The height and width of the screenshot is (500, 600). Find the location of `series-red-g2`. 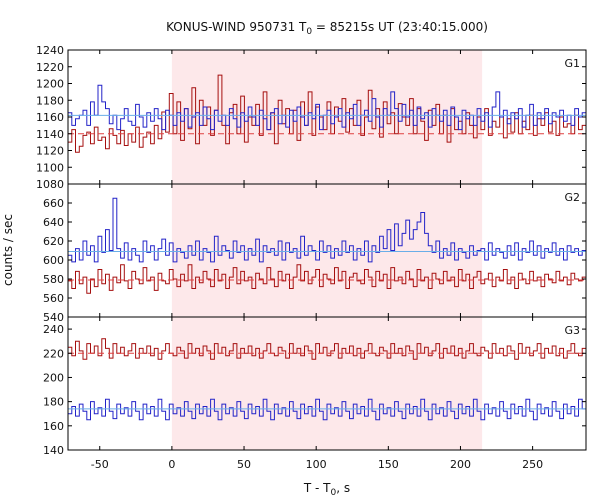

series-red-g2 is located at coordinates (327, 279).